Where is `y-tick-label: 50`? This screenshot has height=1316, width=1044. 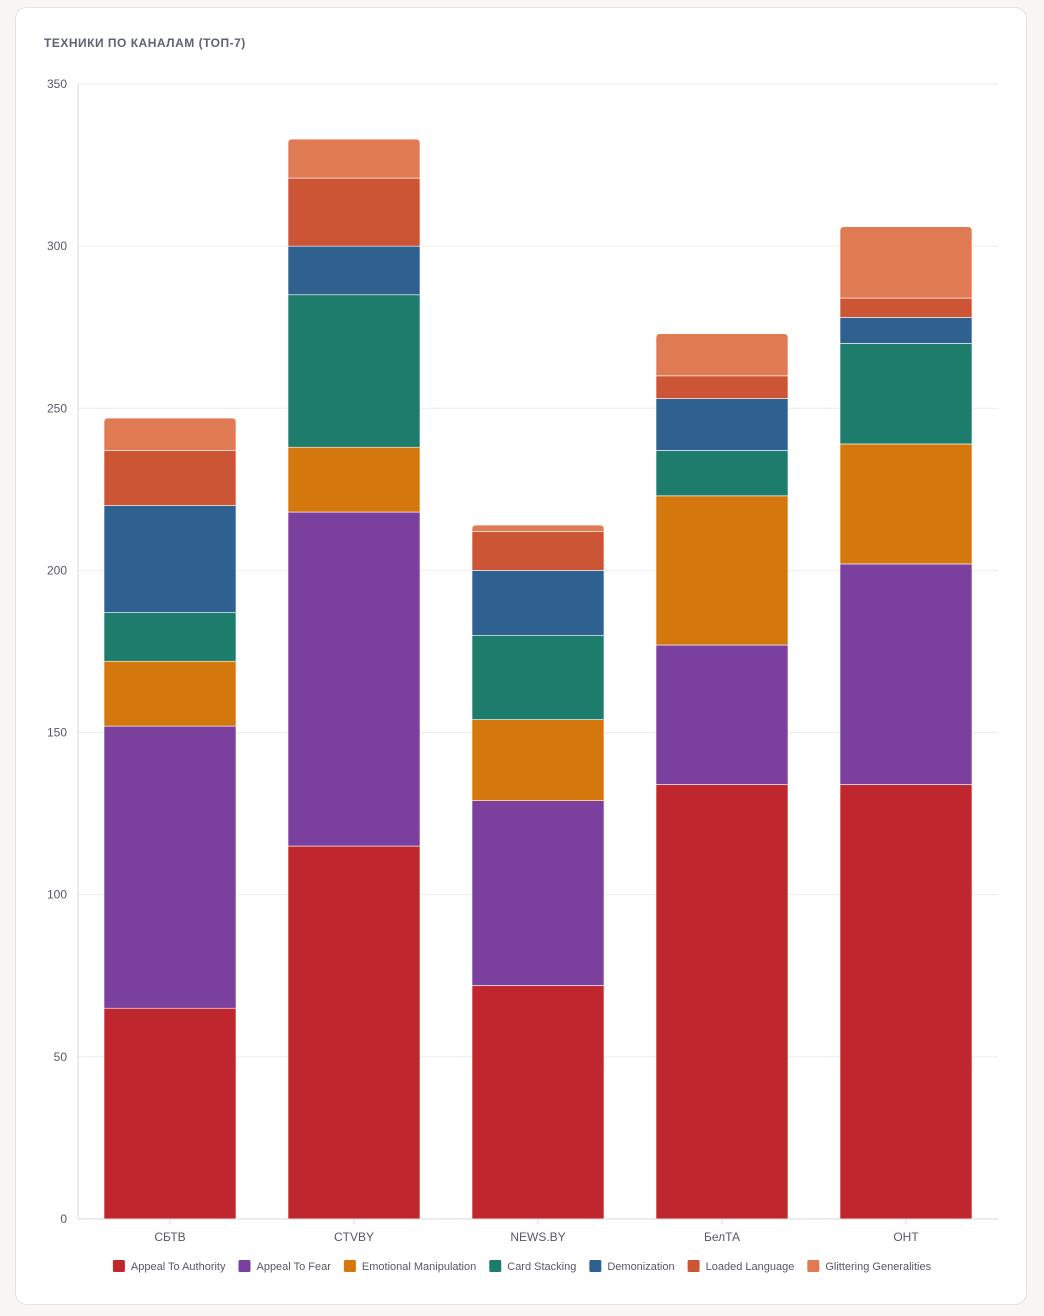
y-tick-label: 50 is located at coordinates (61, 1057).